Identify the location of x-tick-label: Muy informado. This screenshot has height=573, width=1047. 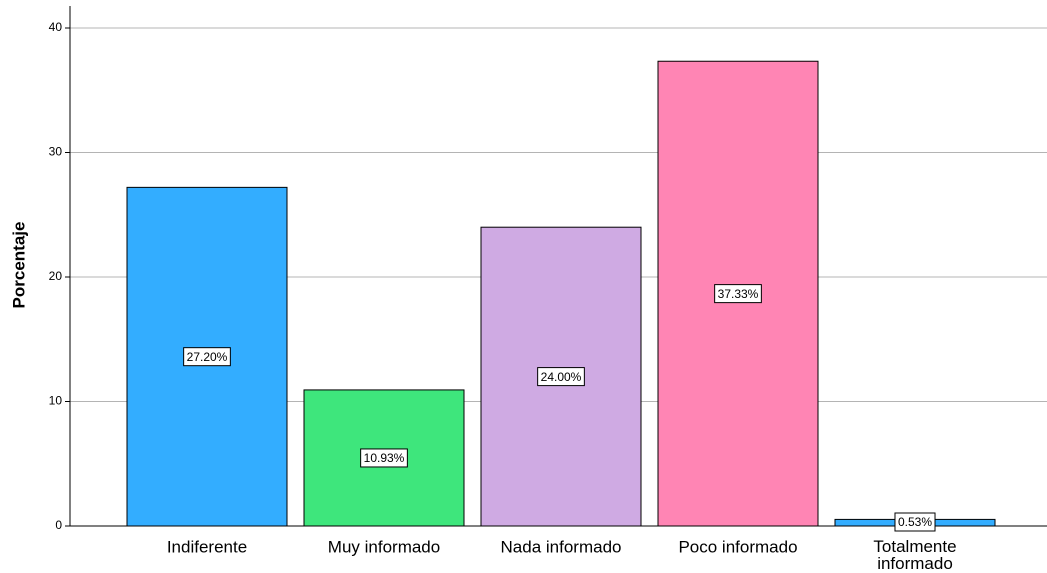
(384, 546).